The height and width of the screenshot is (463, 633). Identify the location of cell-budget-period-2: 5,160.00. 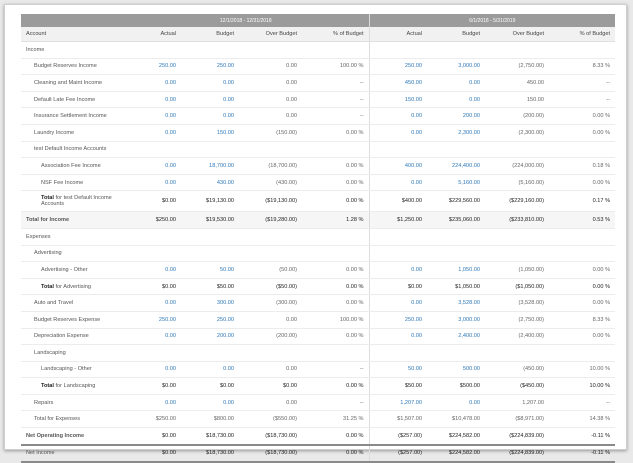
(456, 183).